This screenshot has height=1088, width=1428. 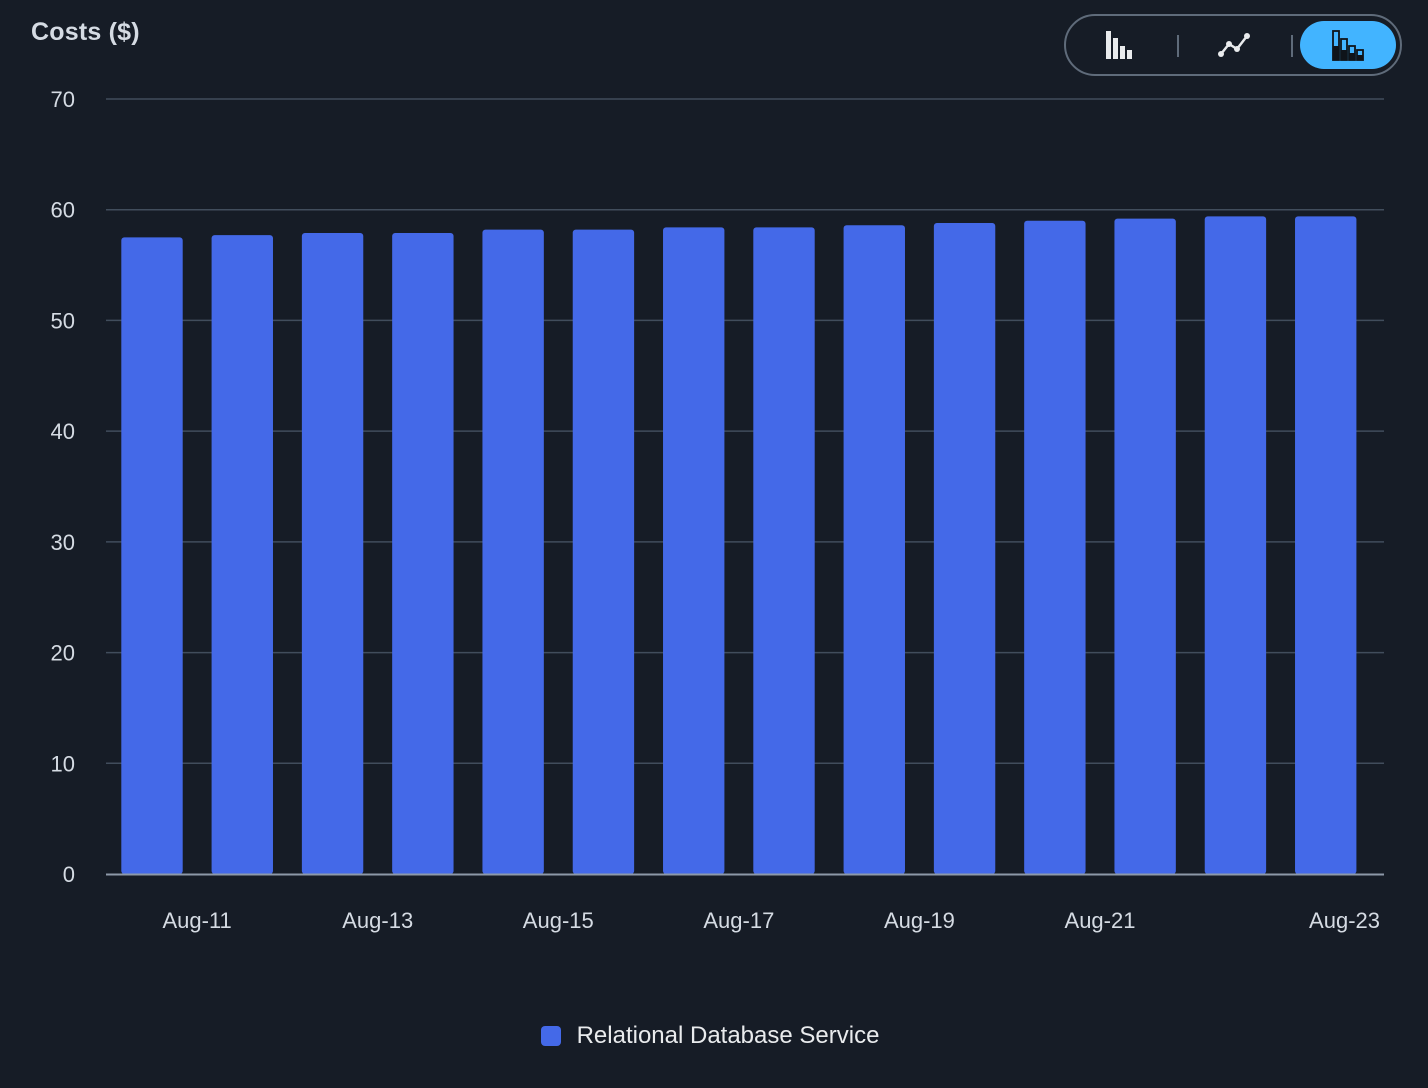 What do you see at coordinates (550, 1036) in the screenshot?
I see `legend-swatch` at bounding box center [550, 1036].